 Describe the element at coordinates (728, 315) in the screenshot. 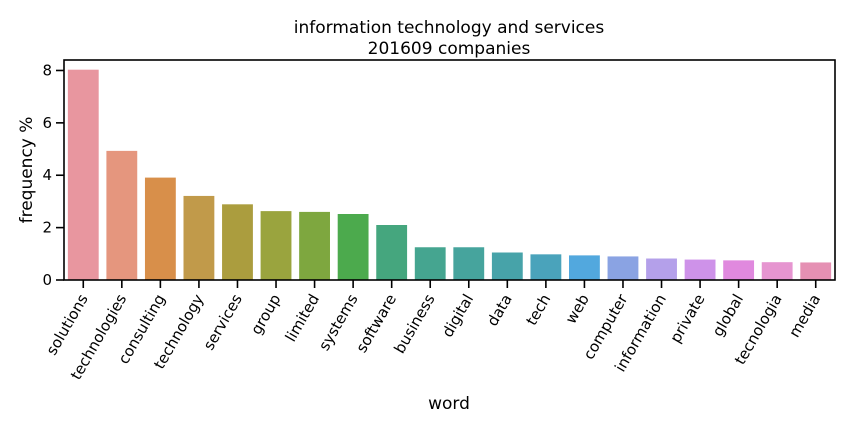

I see `x-tick-label: global` at that location.